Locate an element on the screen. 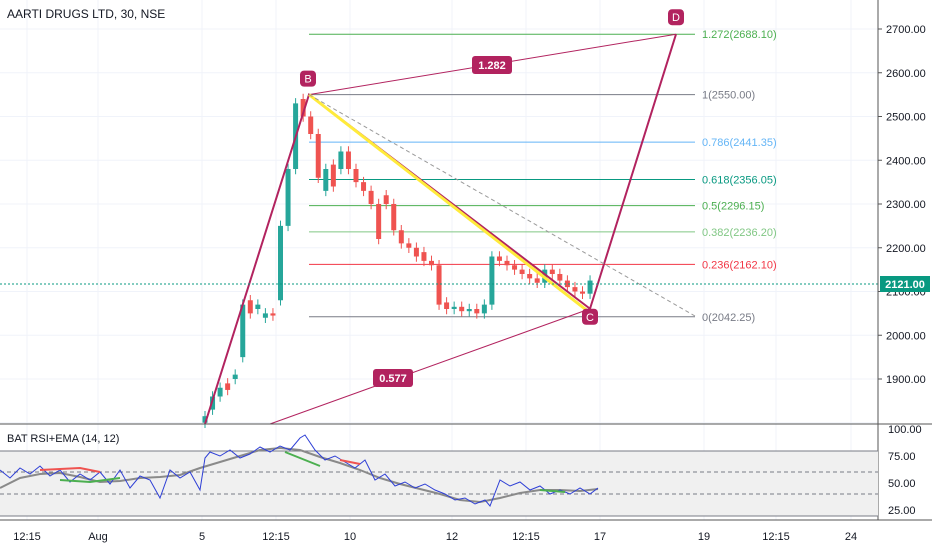 The image size is (932, 550). fib-label-0.618: 0.618(2356.05) is located at coordinates (739, 180).